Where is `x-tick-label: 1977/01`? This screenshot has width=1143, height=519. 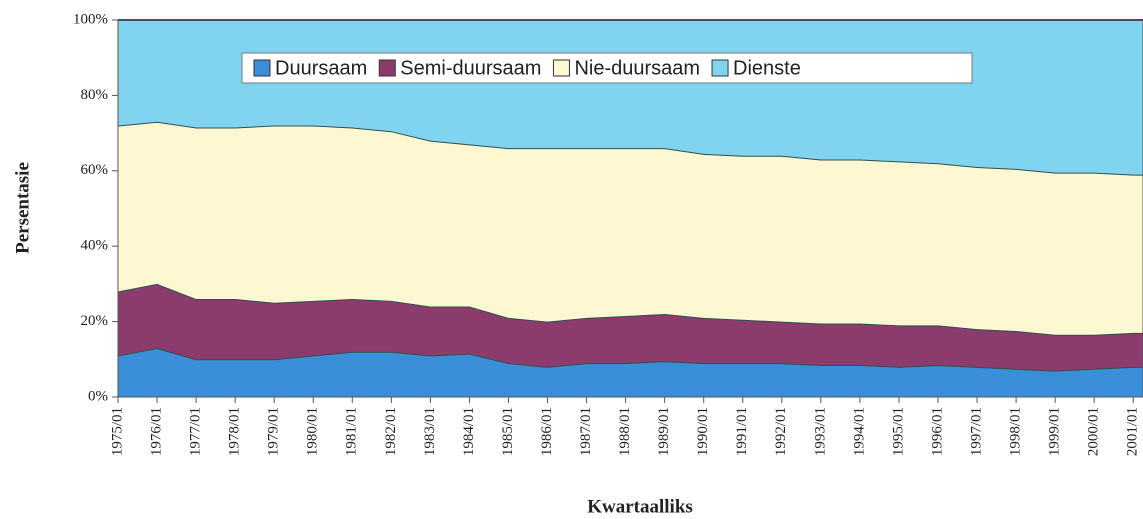
x-tick-label: 1977/01 is located at coordinates (196, 431).